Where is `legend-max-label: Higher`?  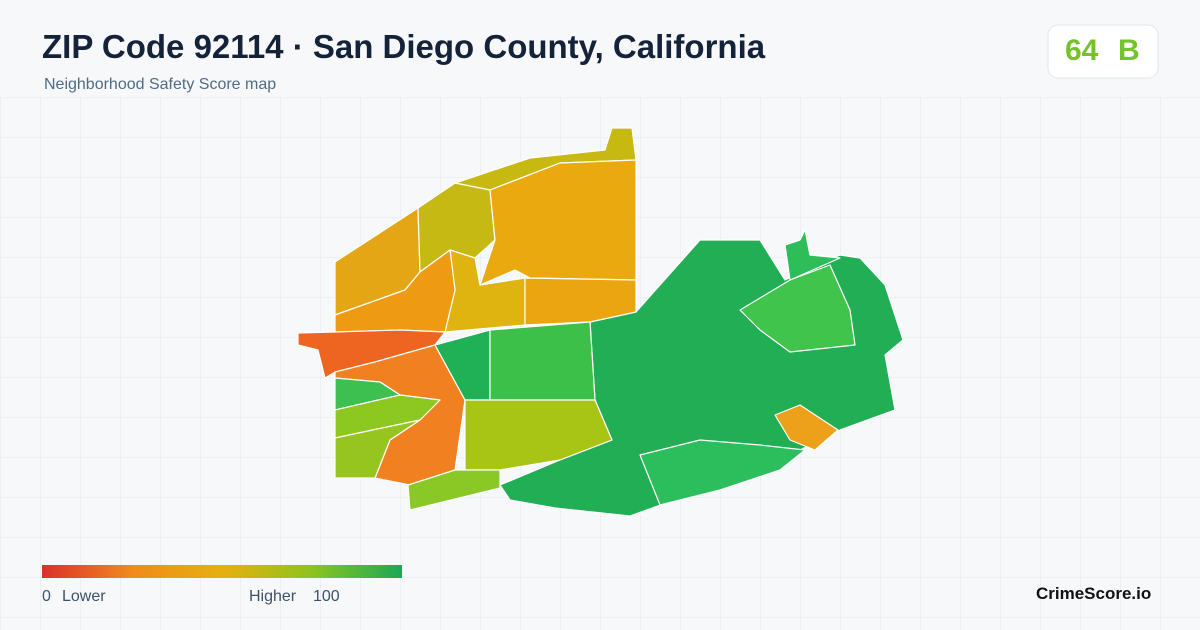 legend-max-label: Higher is located at coordinates (273, 596).